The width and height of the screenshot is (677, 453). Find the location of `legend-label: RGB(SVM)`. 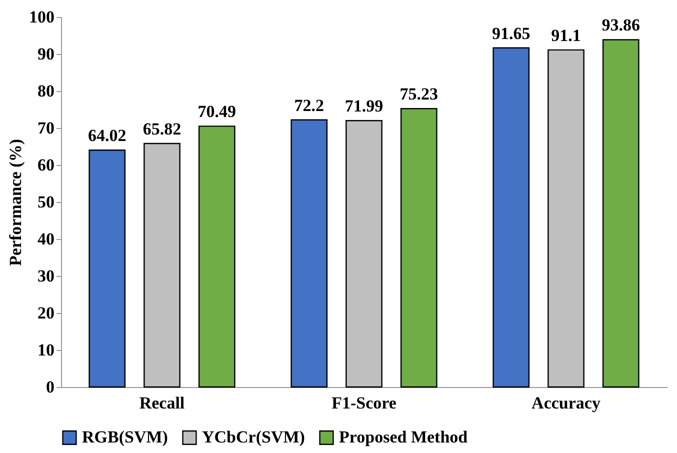

legend-label: RGB(SVM) is located at coordinates (125, 437).